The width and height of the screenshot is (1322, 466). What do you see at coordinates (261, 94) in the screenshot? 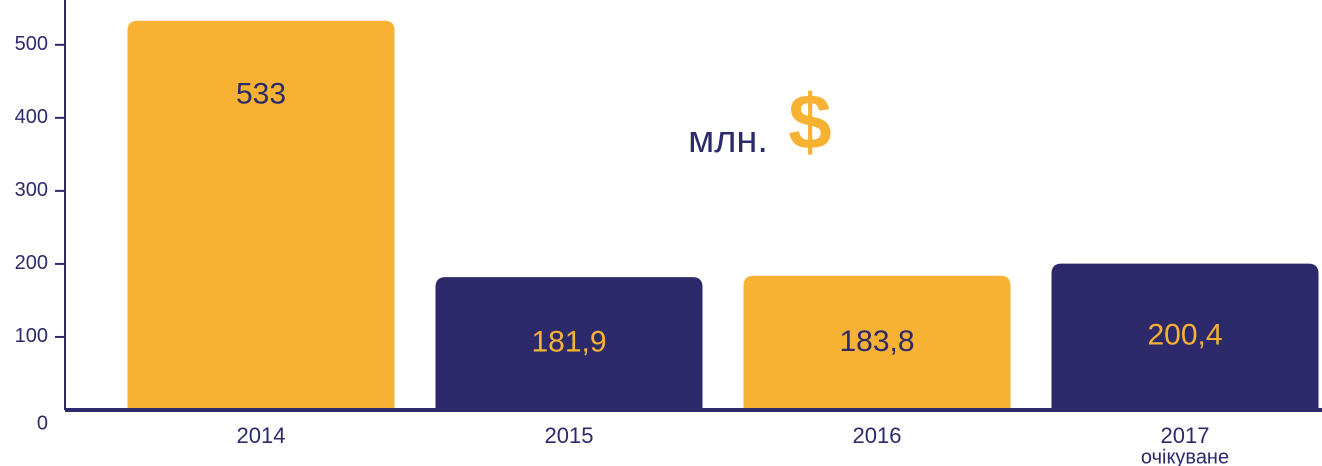
I see `value-label: 533` at bounding box center [261, 94].